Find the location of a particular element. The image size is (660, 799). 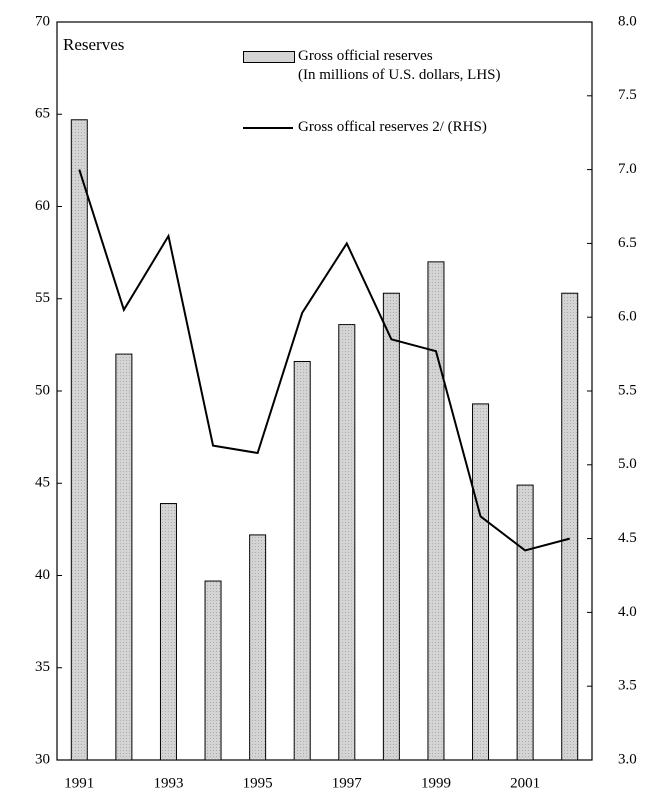

y-tick-label: 65 is located at coordinates (42, 114).